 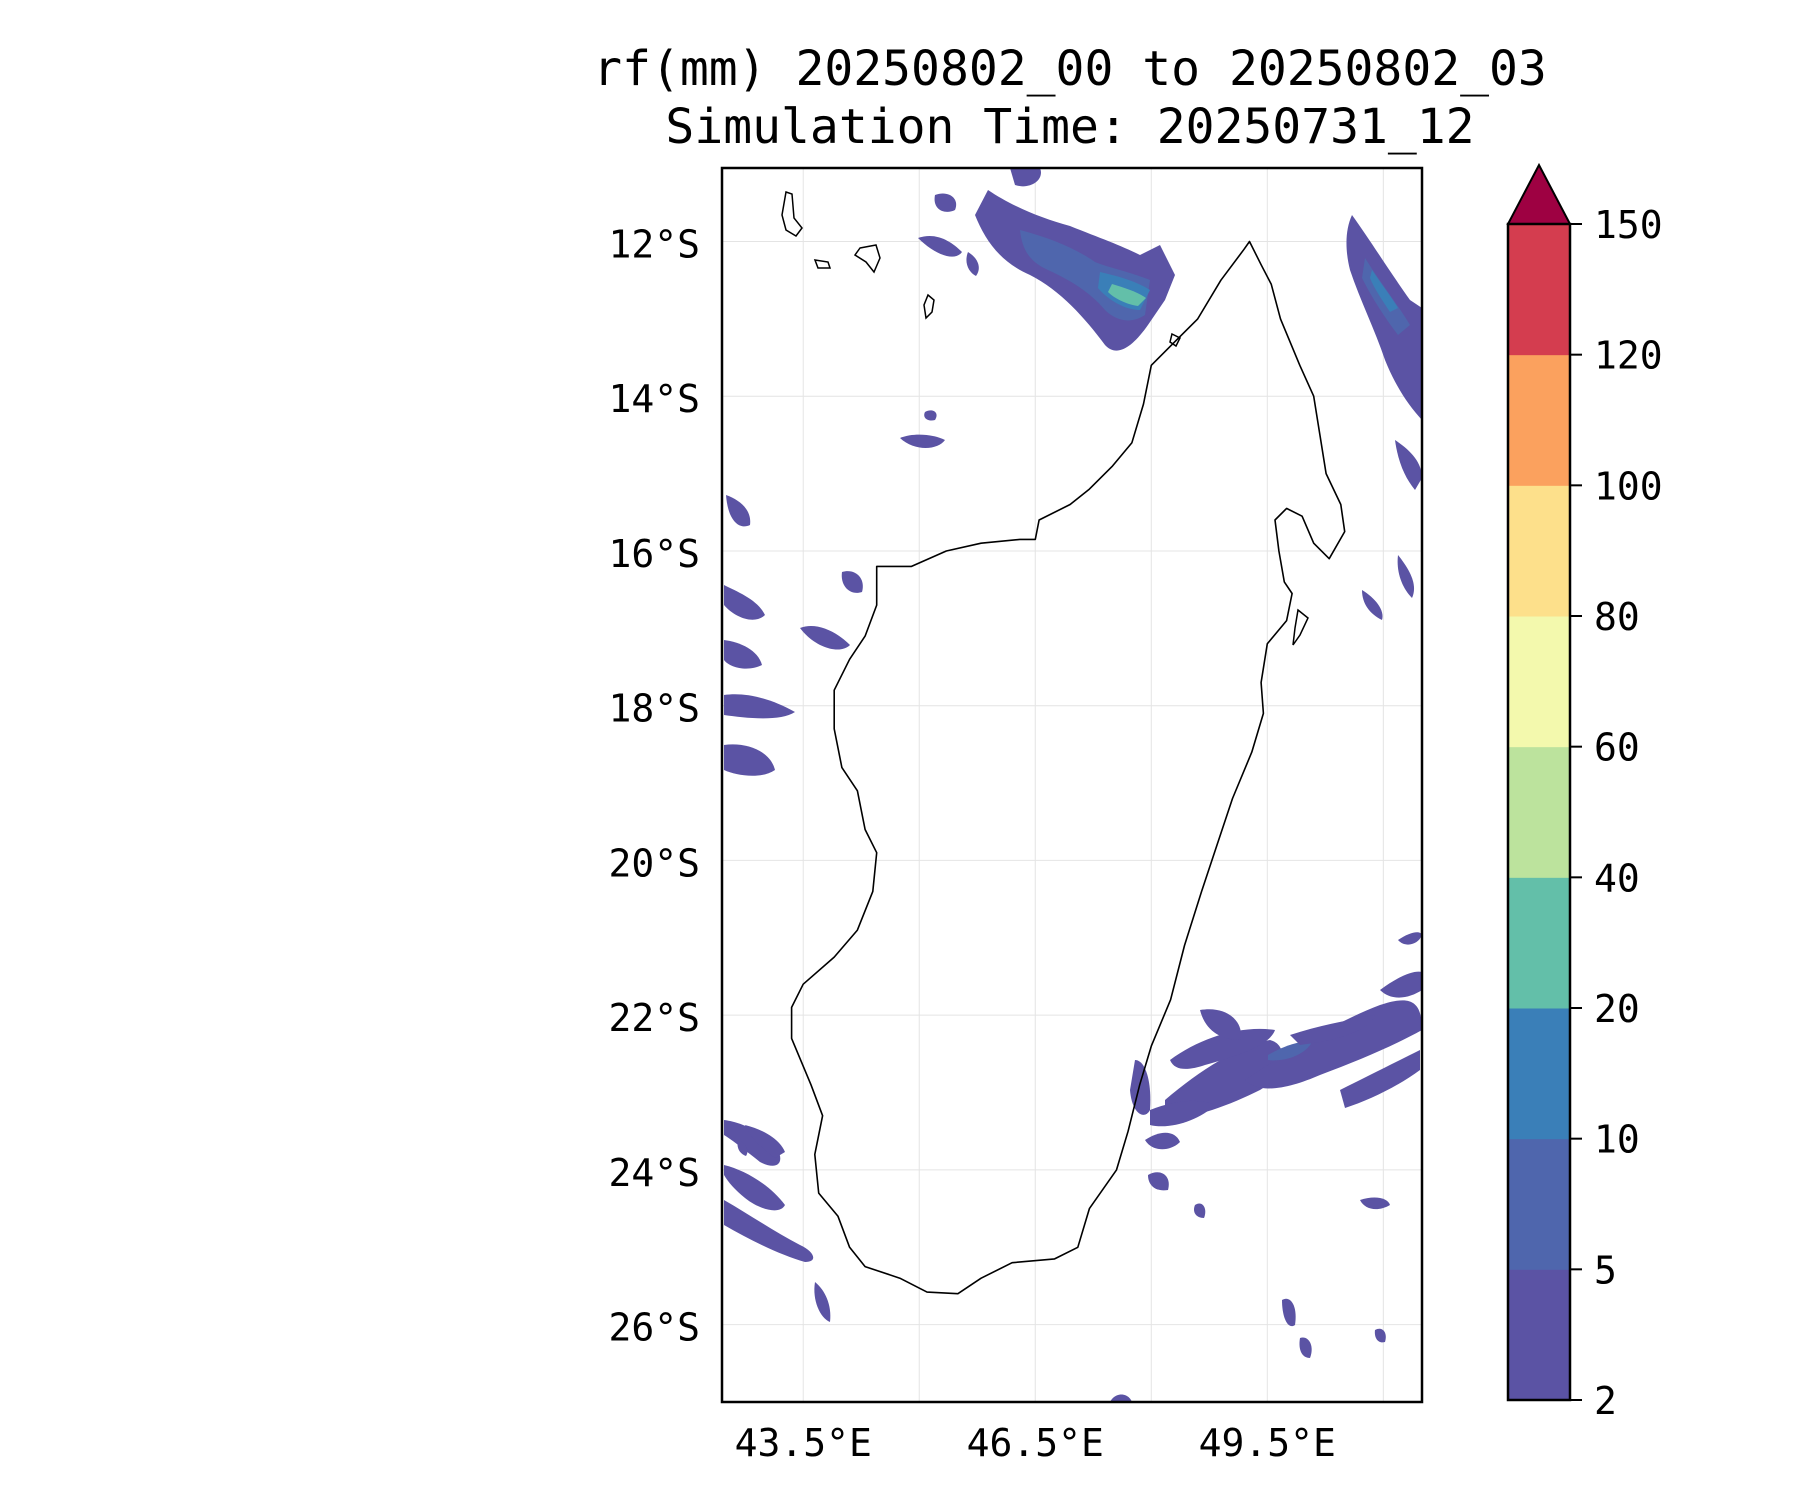 I want to click on colorbar-frame, so click(x=1539, y=812).